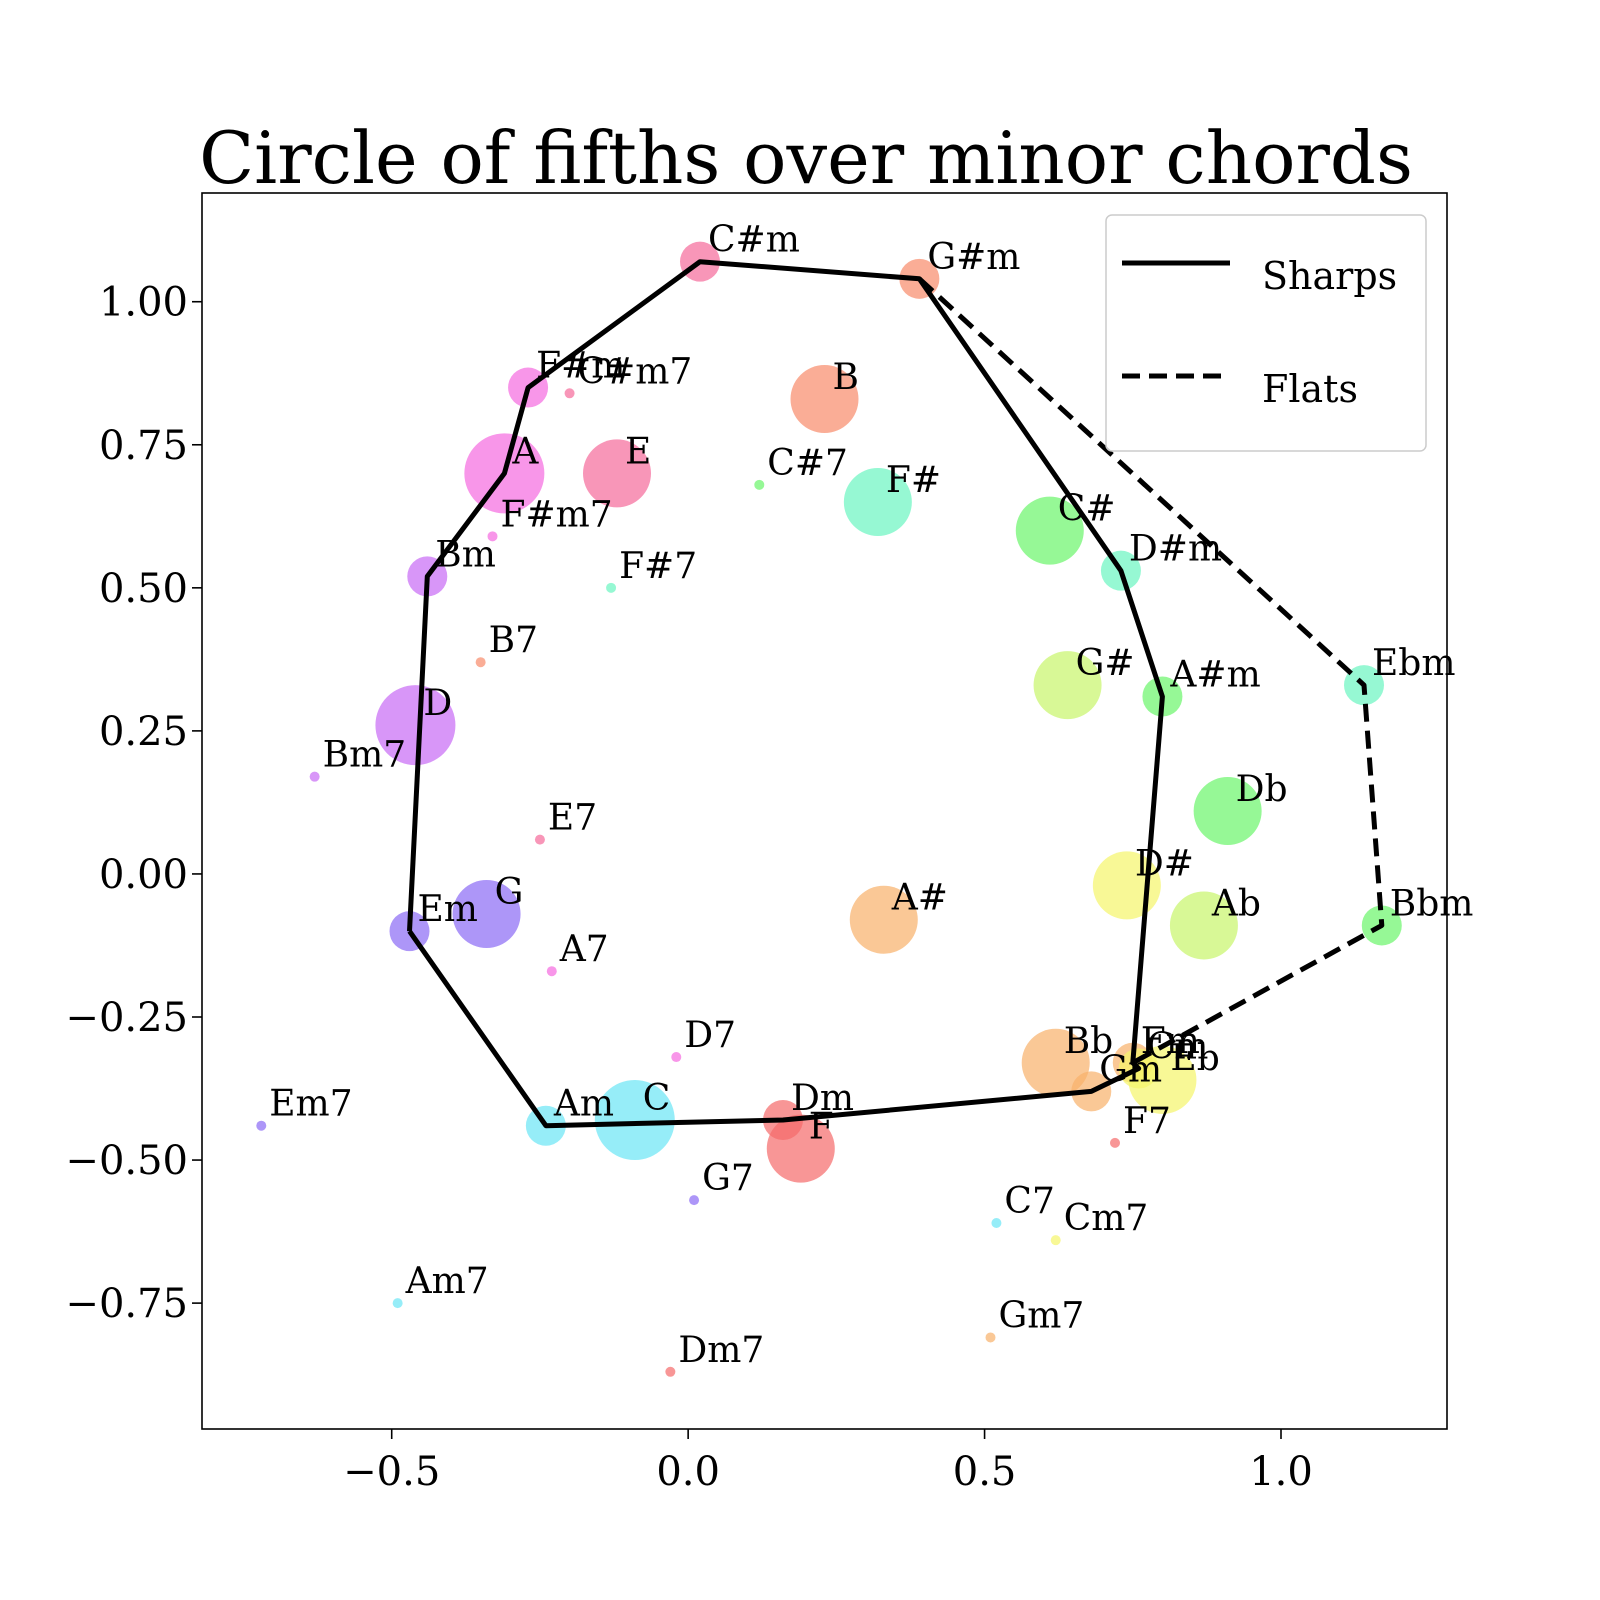  I want to click on series-line-flats, so click(1151, 670).